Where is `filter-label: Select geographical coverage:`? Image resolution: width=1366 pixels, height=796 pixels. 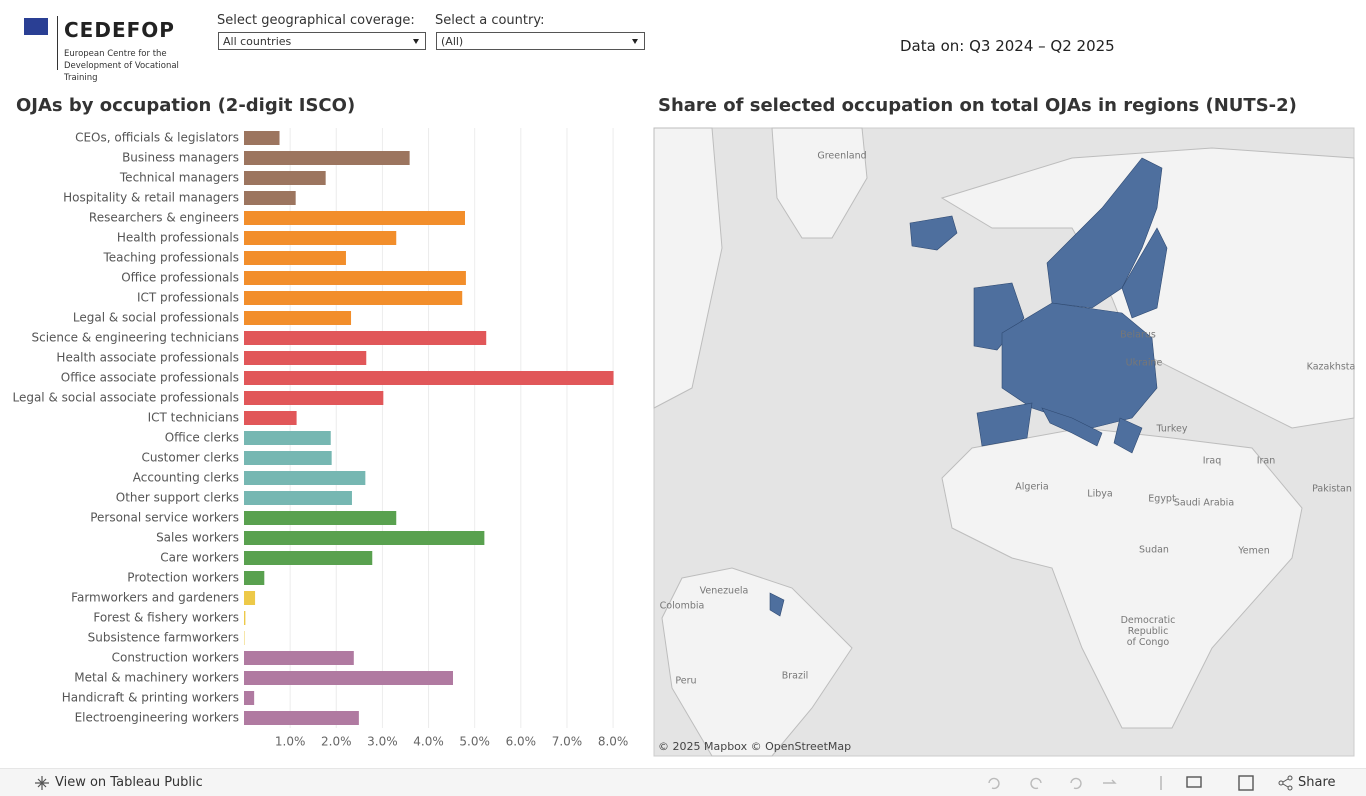
filter-label: Select geographical coverage: is located at coordinates (316, 20).